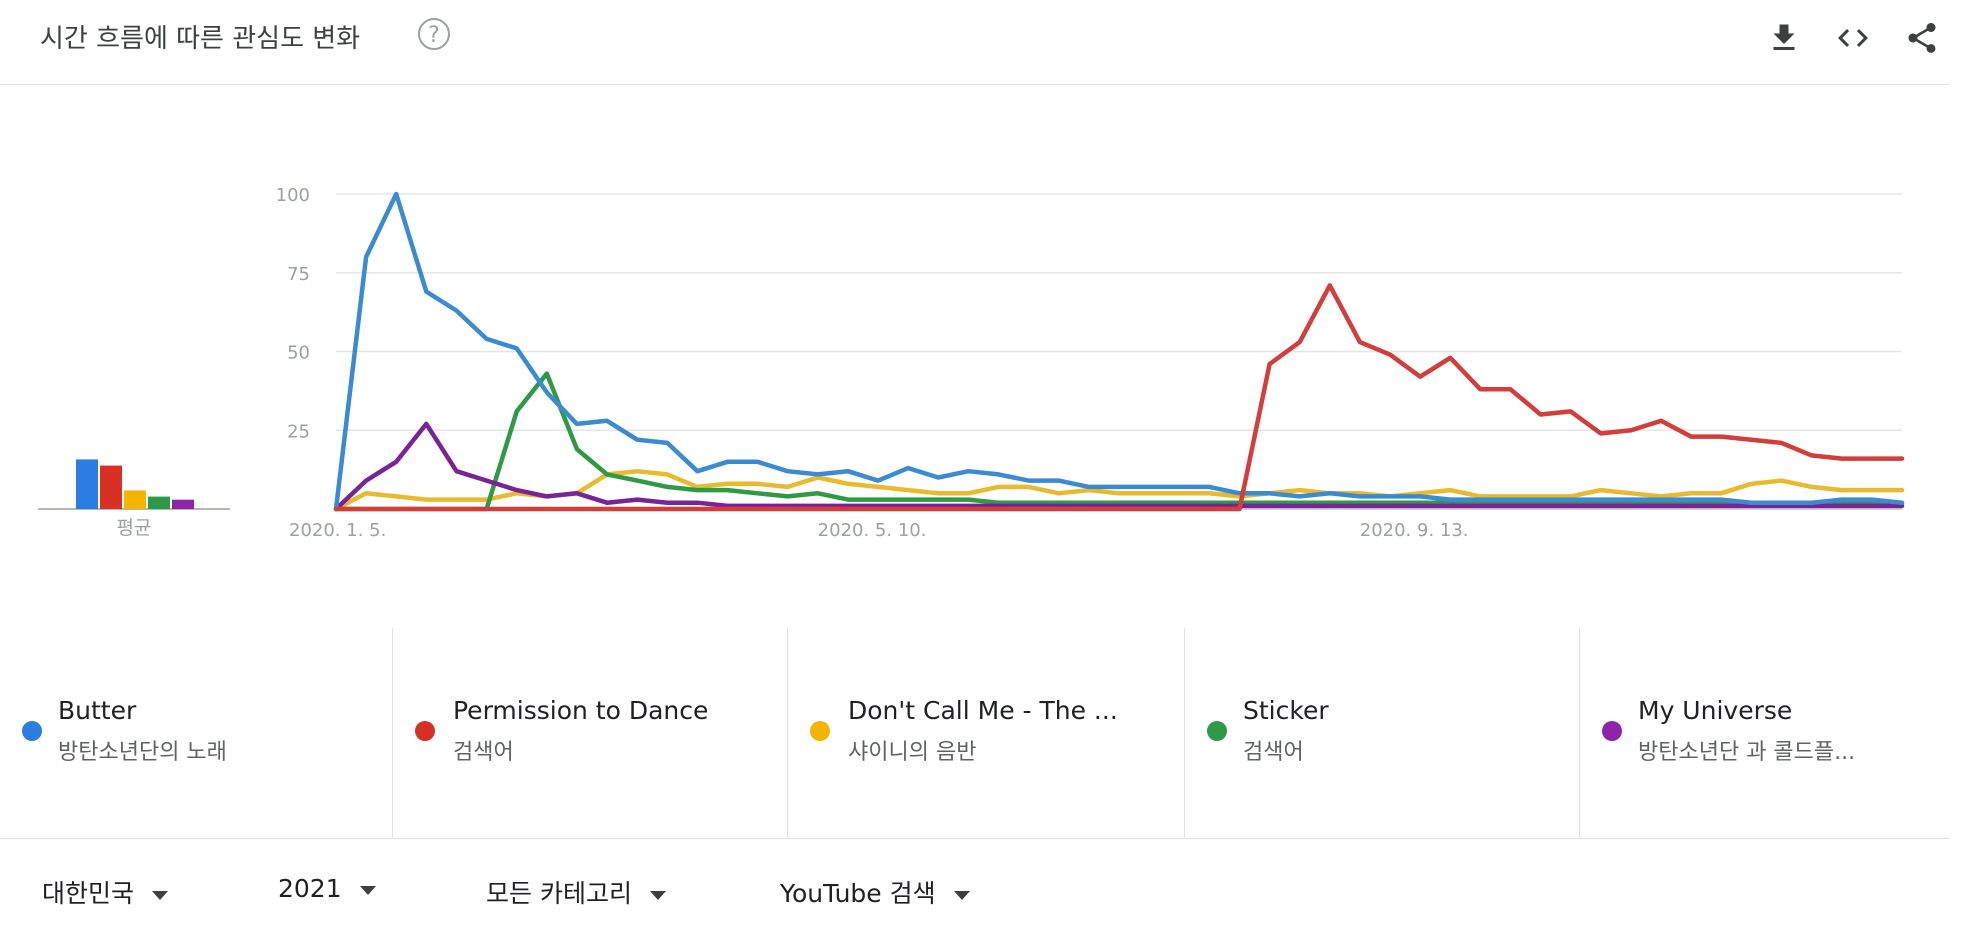  I want to click on legend-item-butter: Butter 방탄소년단의 노래, so click(196, 733).